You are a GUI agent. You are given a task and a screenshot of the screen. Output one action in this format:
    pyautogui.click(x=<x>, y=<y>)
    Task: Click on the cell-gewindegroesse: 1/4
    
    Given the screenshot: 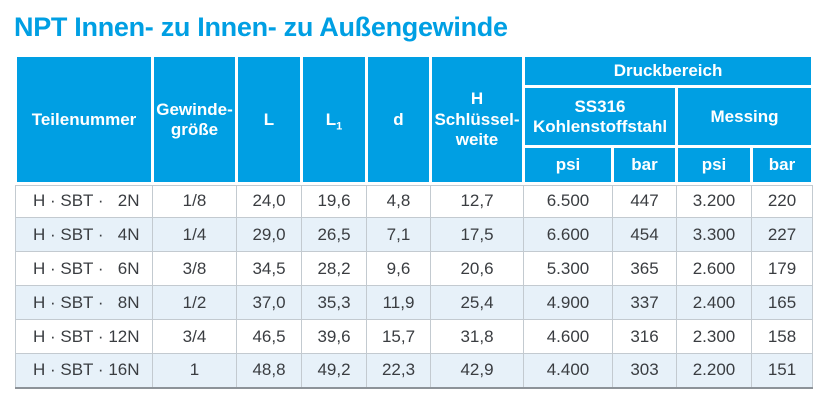 What is the action you would take?
    pyautogui.click(x=194, y=235)
    